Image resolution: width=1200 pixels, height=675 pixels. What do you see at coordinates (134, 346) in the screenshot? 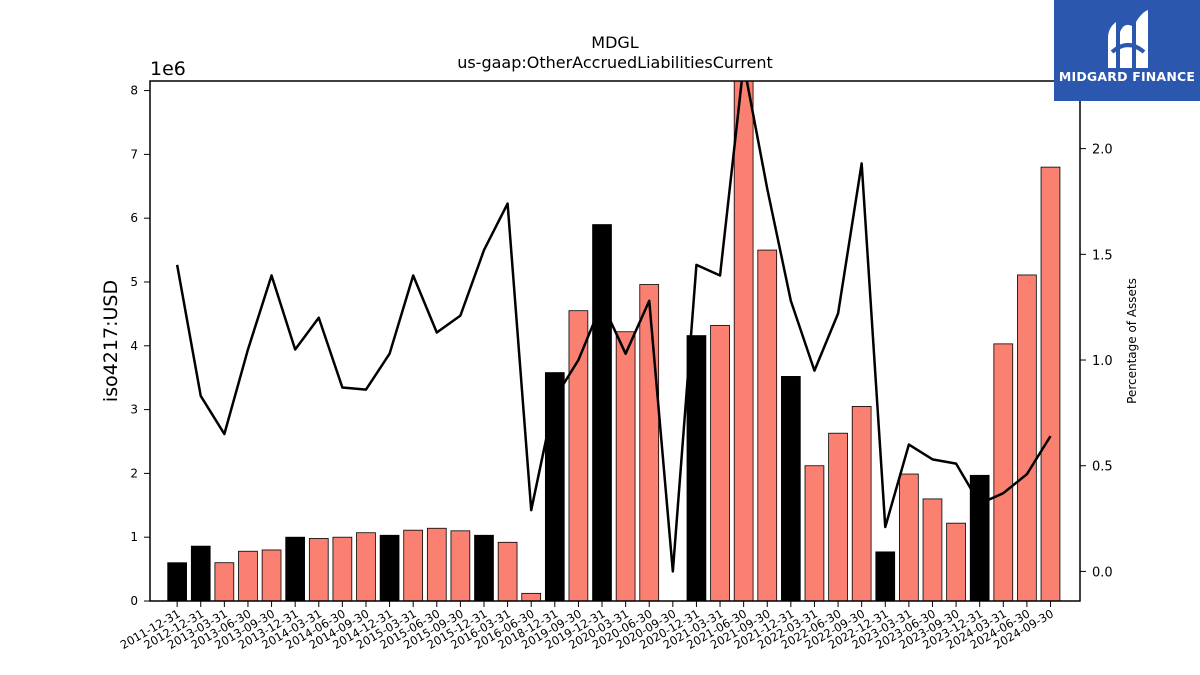
I see `y-tick-label: 4` at bounding box center [134, 346].